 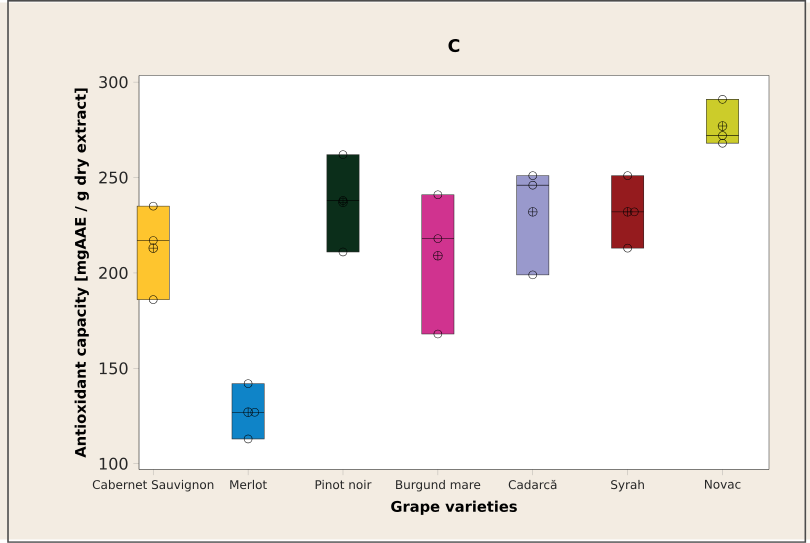 I want to click on x-axis-title: Grape varieties, so click(x=454, y=507).